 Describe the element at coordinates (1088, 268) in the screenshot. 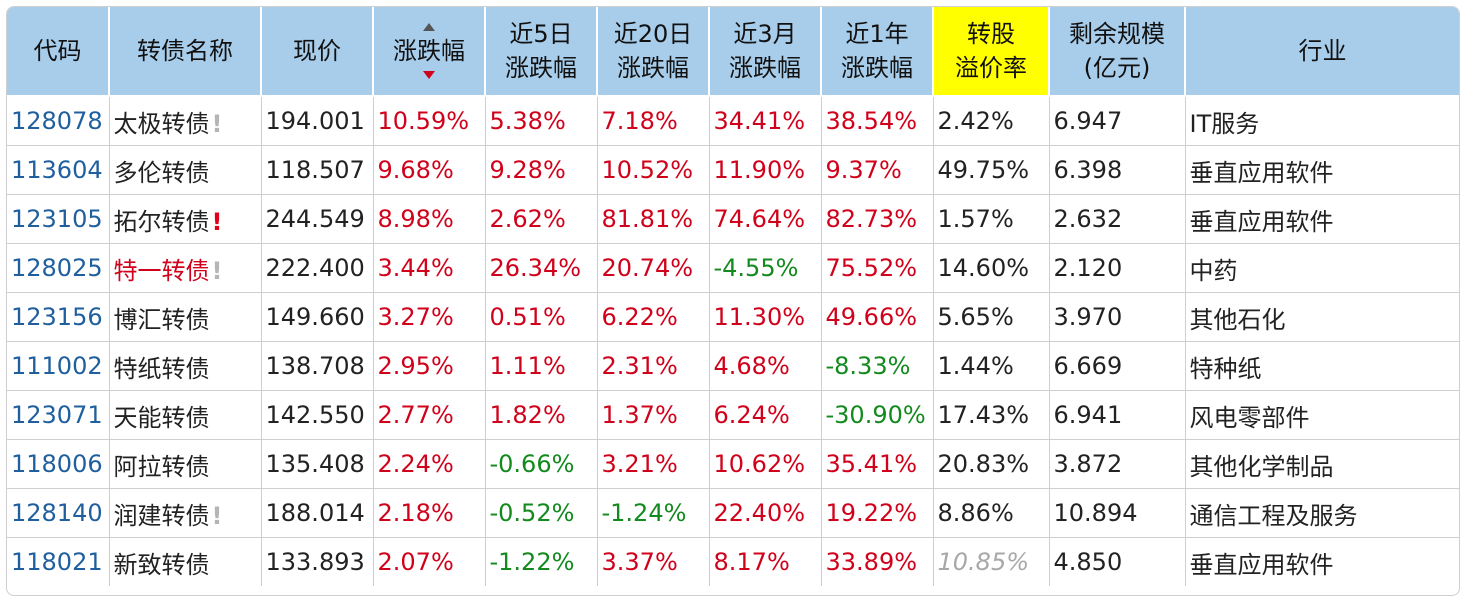

I see `remaining-size-cell-text: 2.120` at that location.